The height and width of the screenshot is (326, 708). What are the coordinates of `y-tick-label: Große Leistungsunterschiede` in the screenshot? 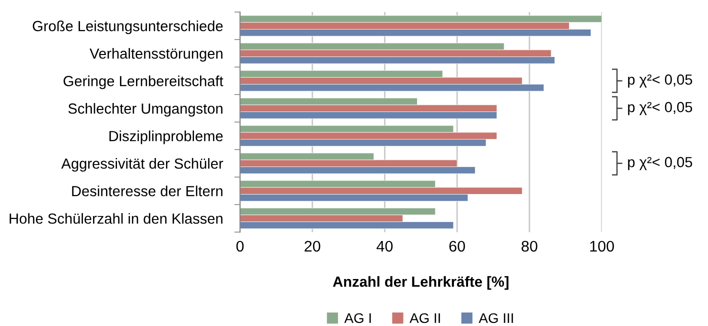 It's located at (127, 27).